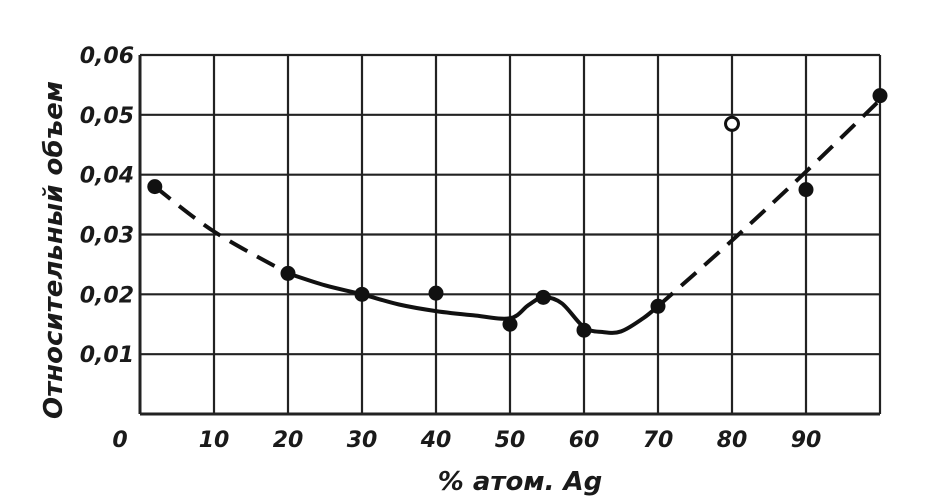 This screenshot has height=502, width=930. I want to click on y-axis-label: Относительный объем, so click(54, 250).